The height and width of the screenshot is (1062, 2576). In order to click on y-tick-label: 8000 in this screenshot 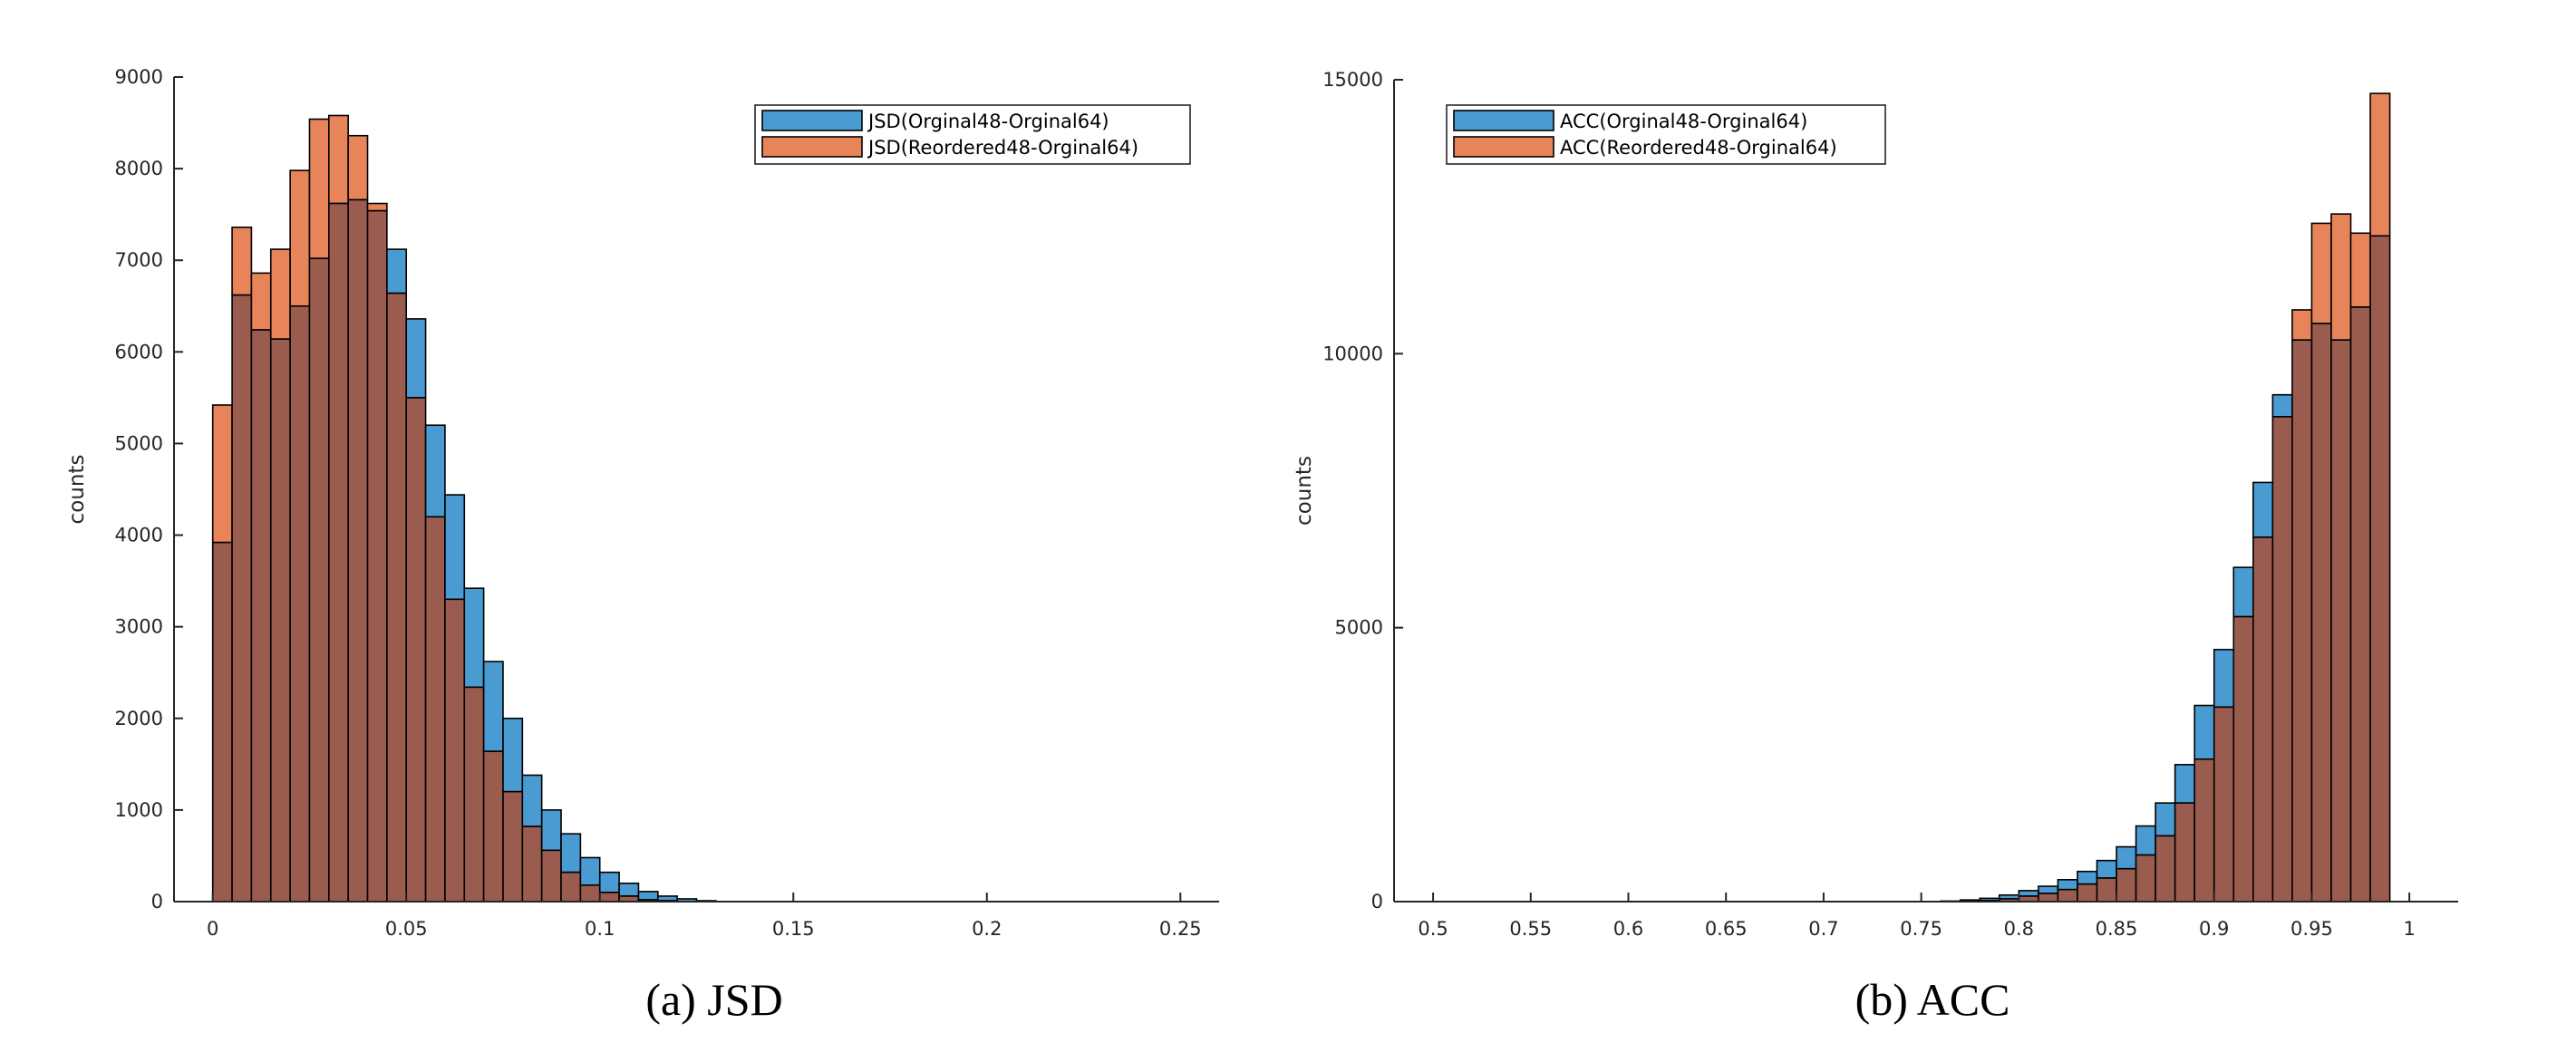, I will do `click(139, 168)`.